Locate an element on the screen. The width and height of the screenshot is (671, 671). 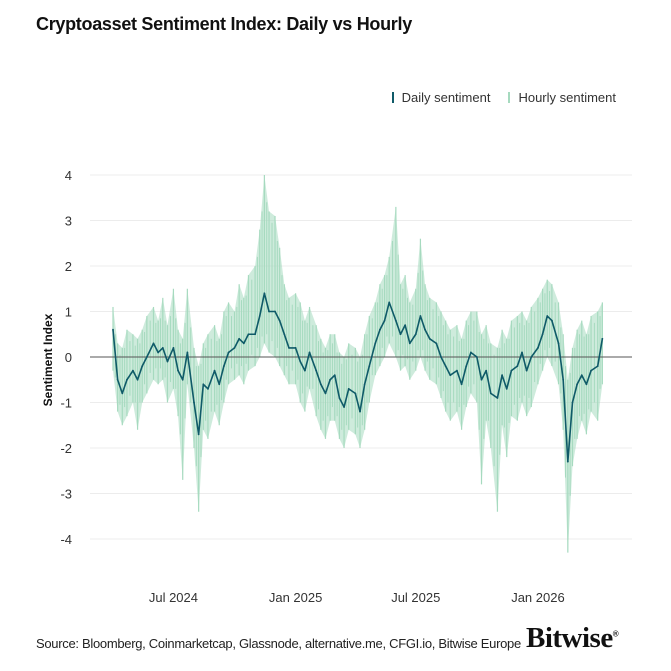
y-tick-label: 3 is located at coordinates (68, 221).